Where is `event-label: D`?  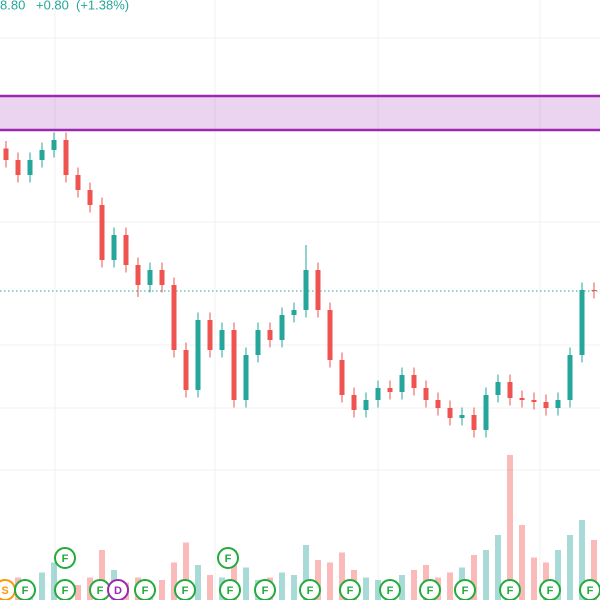
event-label: D is located at coordinates (118, 591).